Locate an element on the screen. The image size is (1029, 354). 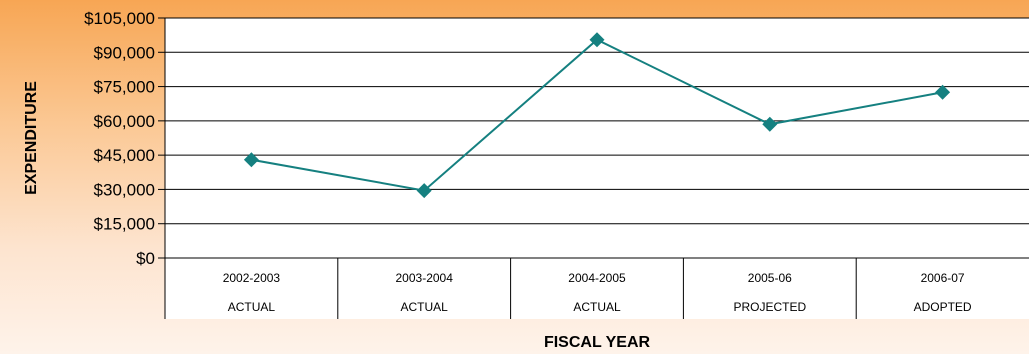
y-tick-label: $60,000 is located at coordinates (124, 121).